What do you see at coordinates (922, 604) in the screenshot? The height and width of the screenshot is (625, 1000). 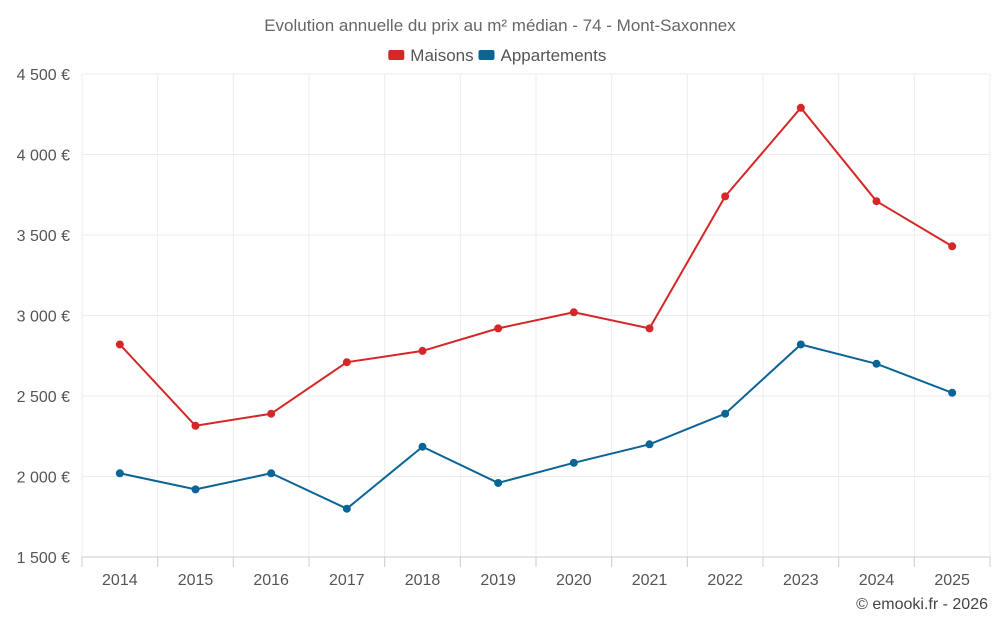 I see `credit-text: © emooki.fr - 2026` at bounding box center [922, 604].